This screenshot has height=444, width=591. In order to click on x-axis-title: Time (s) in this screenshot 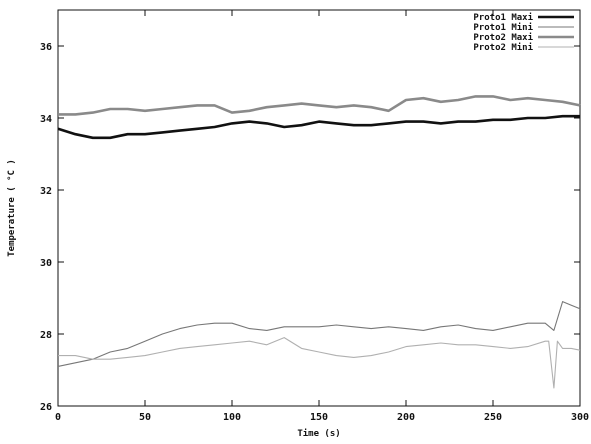, I will do `click(318, 433)`.